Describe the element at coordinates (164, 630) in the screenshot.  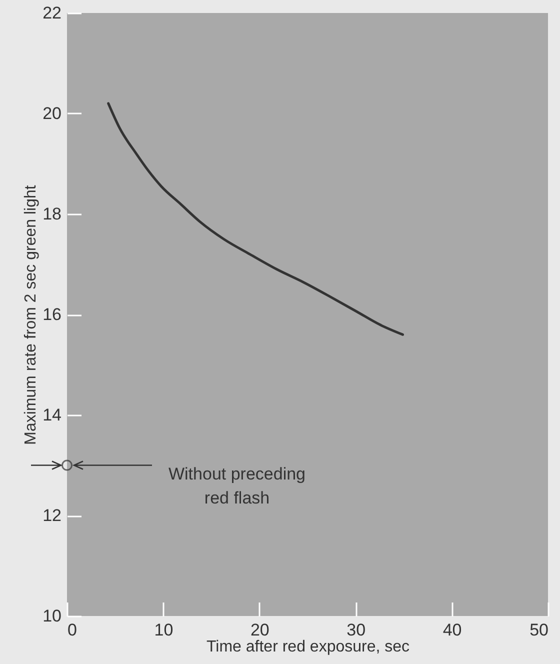
I see `x-tick-label: 10` at that location.